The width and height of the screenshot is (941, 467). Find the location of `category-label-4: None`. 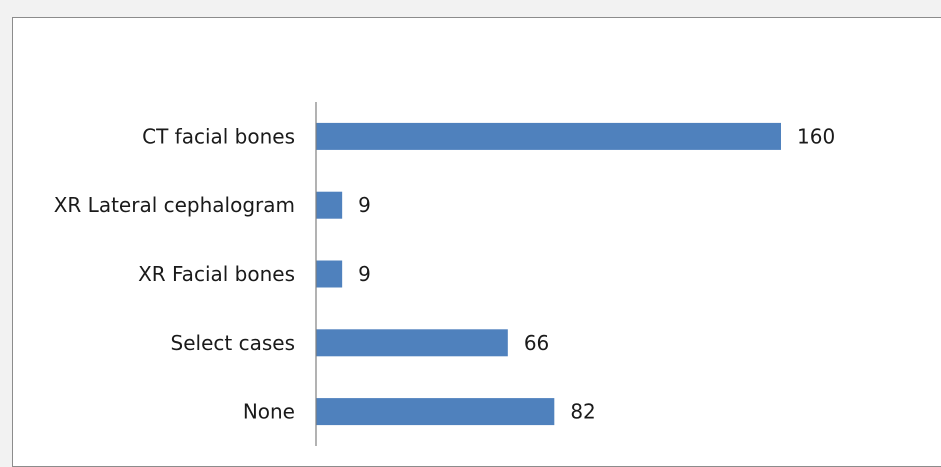

category-label-4: None is located at coordinates (269, 412).